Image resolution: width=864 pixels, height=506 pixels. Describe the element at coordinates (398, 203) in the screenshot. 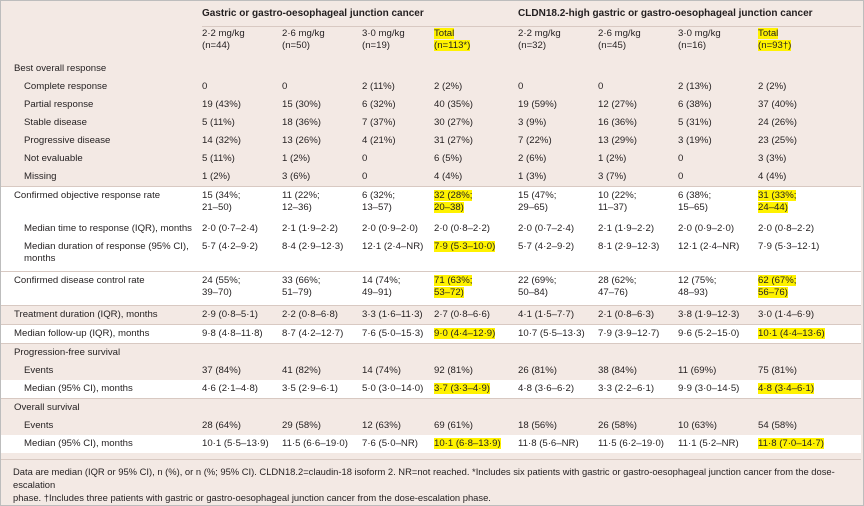

I see `table-cell: 6 (32%; 13–57)` at that location.